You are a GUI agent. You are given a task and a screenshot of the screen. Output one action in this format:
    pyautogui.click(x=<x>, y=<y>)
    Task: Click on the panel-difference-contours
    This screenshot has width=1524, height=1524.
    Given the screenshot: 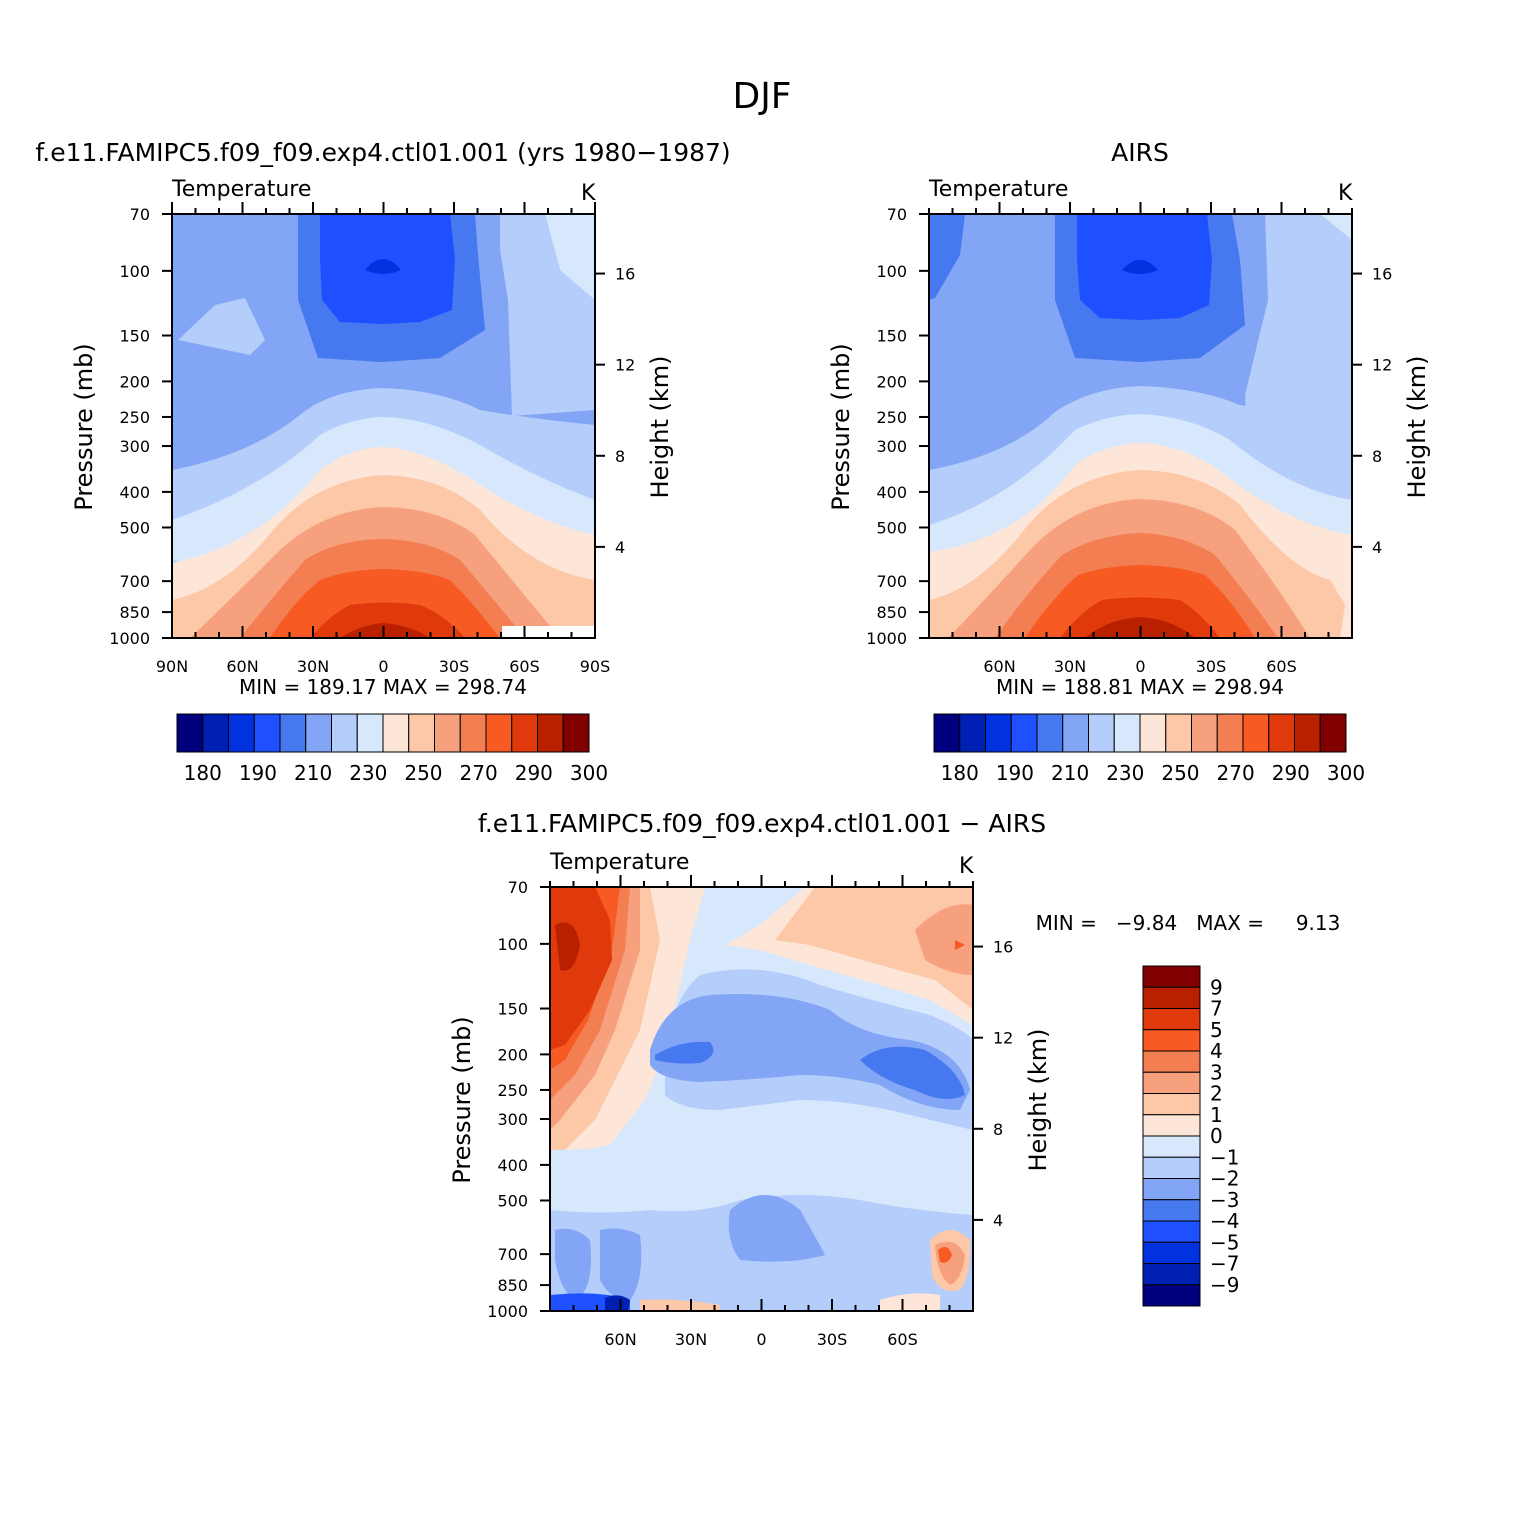 What is the action you would take?
    pyautogui.click(x=761, y=1099)
    